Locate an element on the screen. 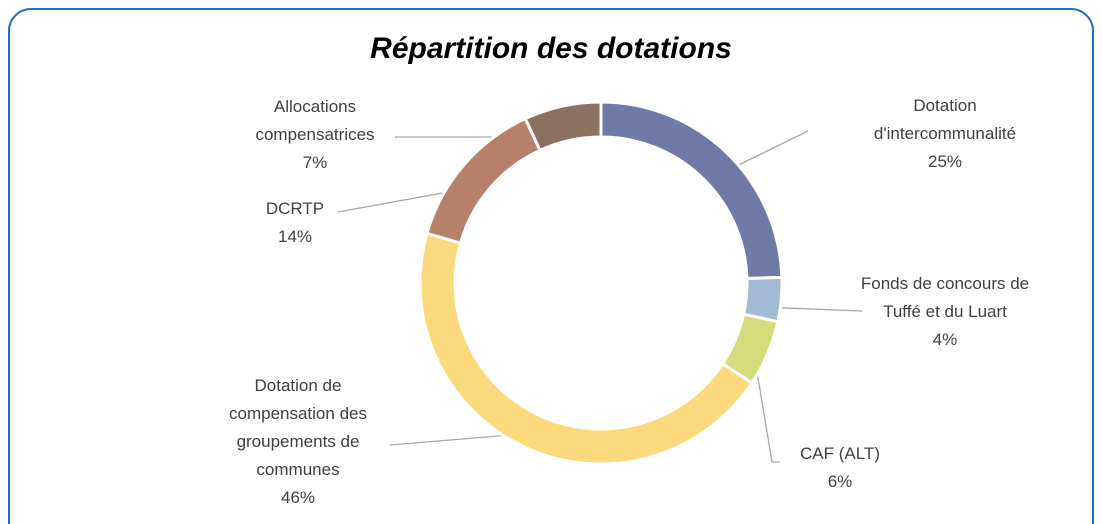  data-label: DCRTP 14% is located at coordinates (295, 223).